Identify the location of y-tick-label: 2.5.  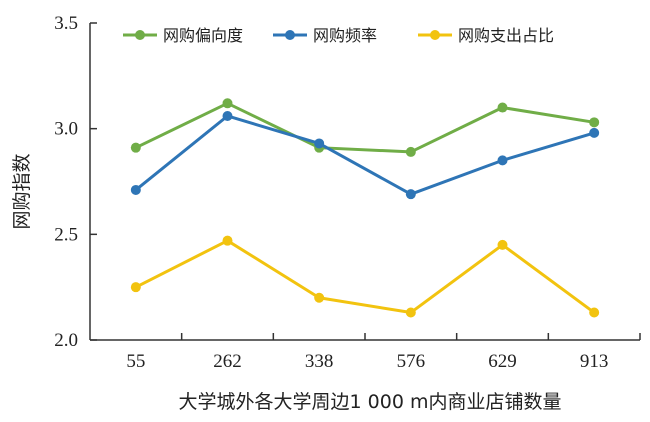
(66, 234).